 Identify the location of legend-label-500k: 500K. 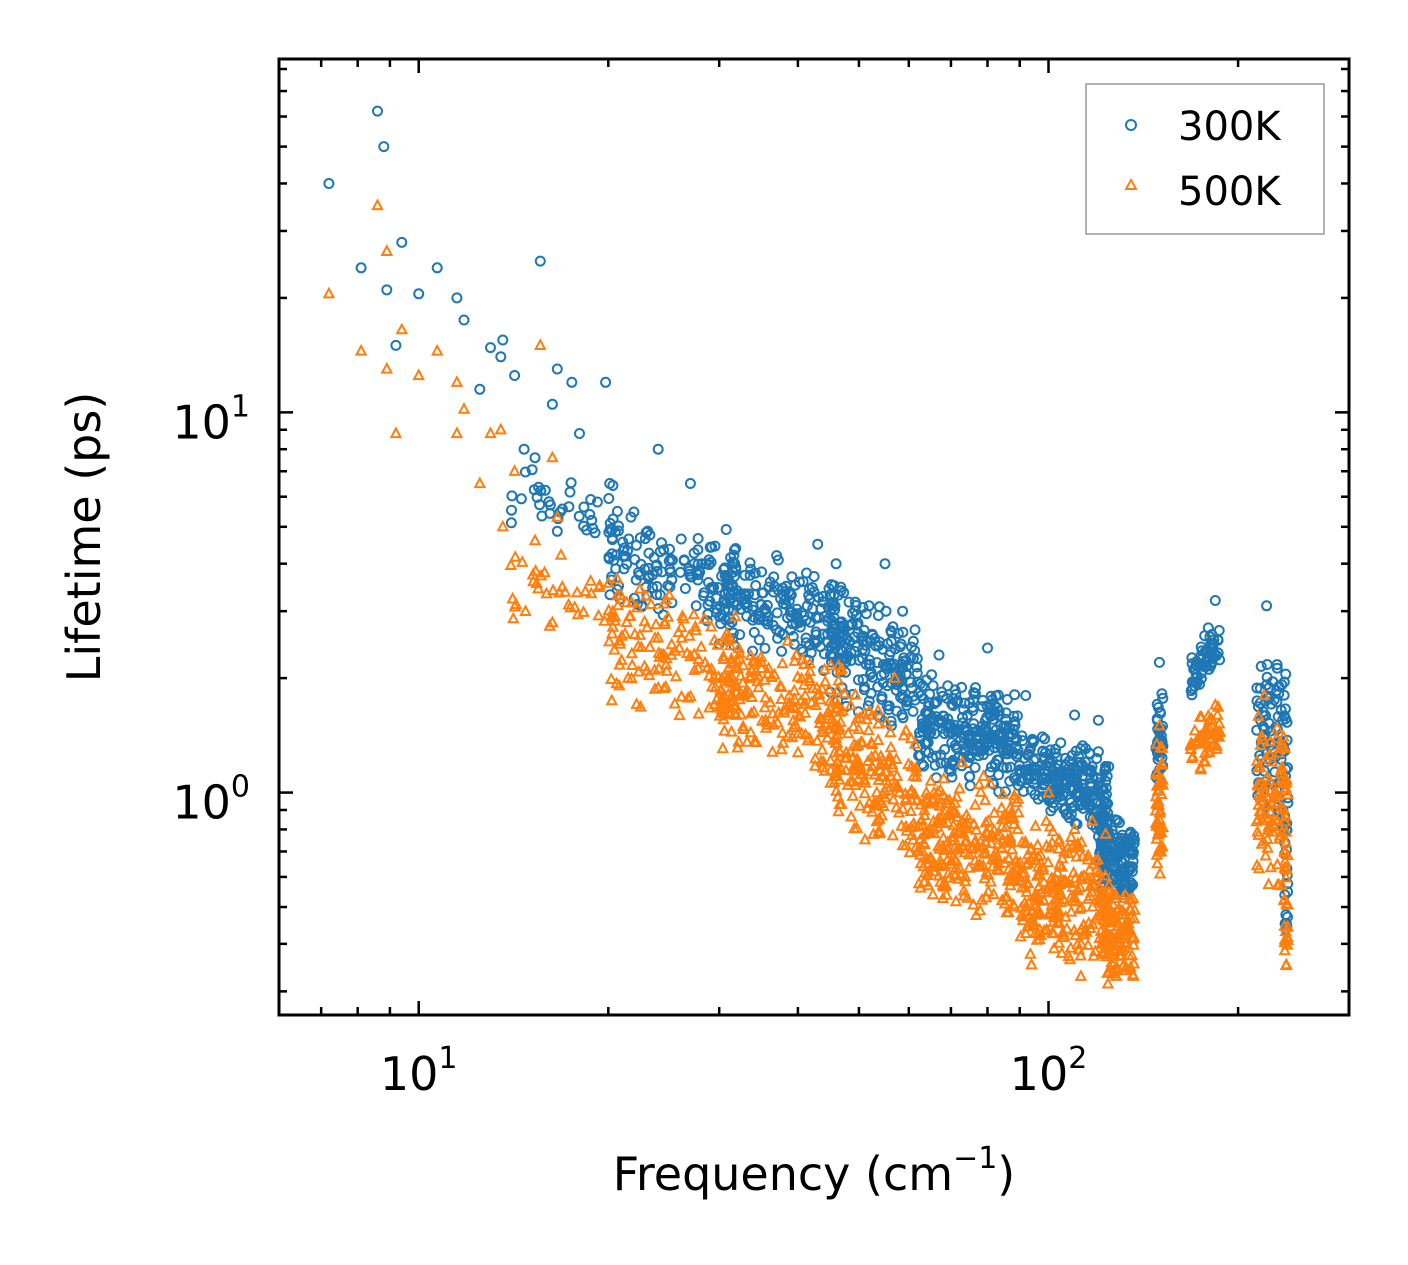
(1230, 192).